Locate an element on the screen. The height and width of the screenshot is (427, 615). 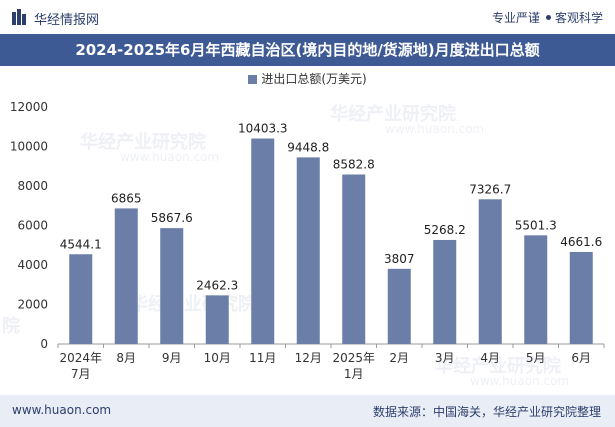
data-label: 6865 is located at coordinates (126, 198).